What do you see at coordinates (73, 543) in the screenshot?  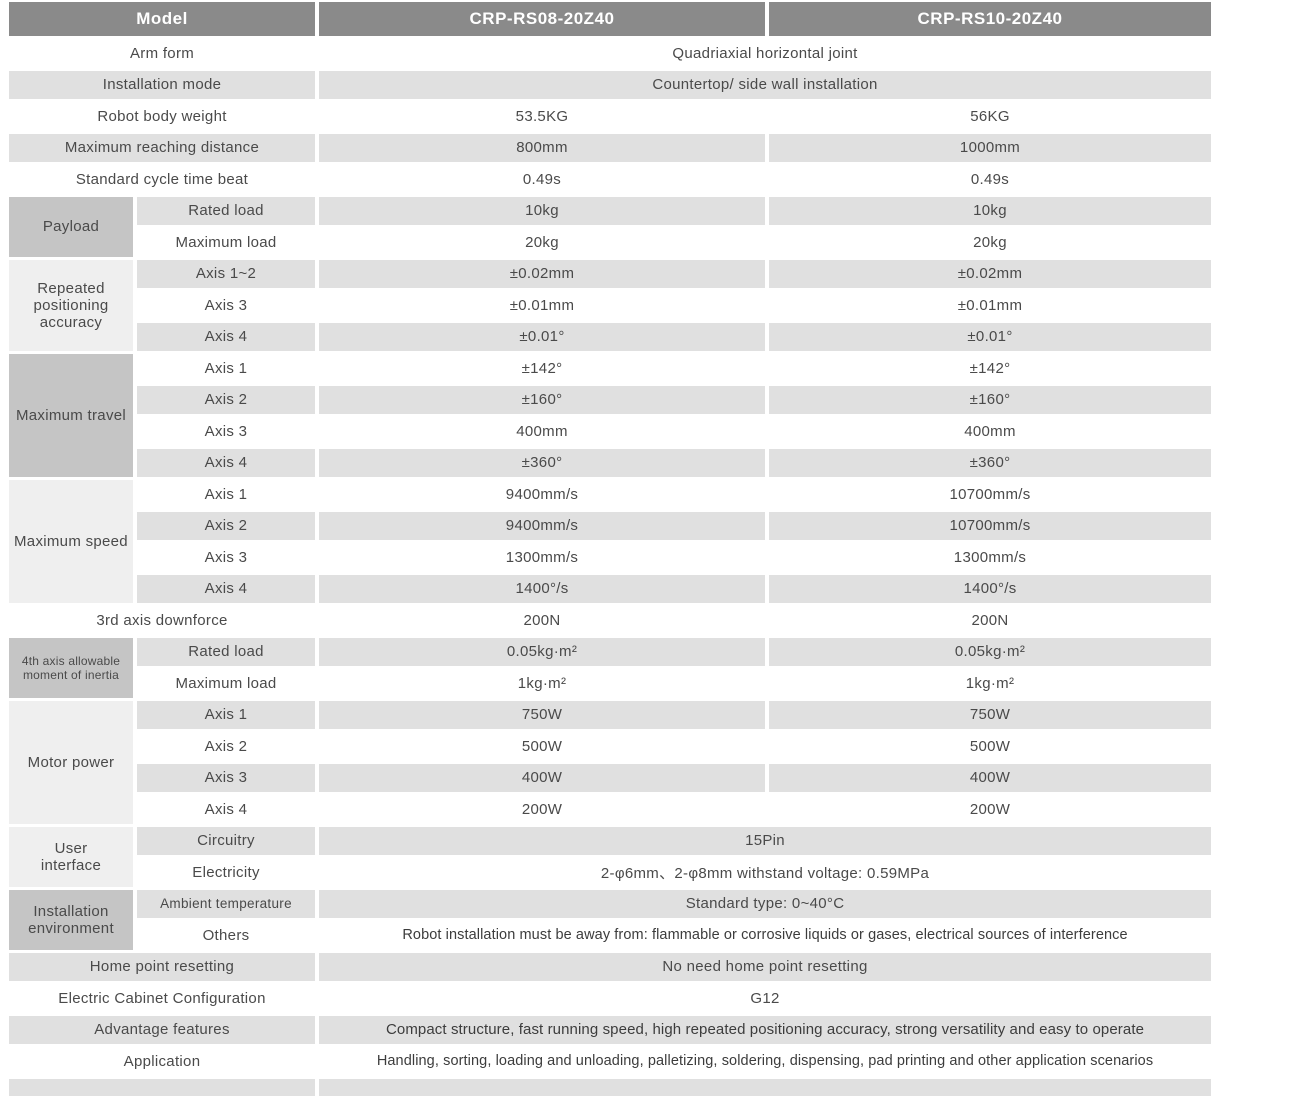 I see `speed-group-label: Maximum speed` at bounding box center [73, 543].